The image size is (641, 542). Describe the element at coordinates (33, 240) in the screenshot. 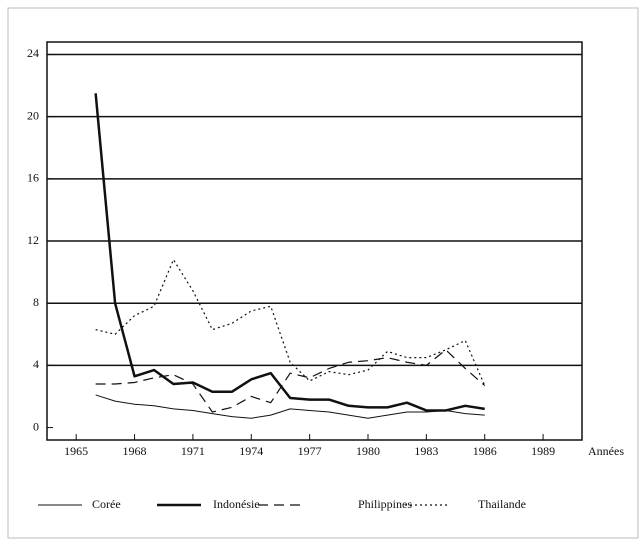

I see `y-tick-label: 12` at that location.